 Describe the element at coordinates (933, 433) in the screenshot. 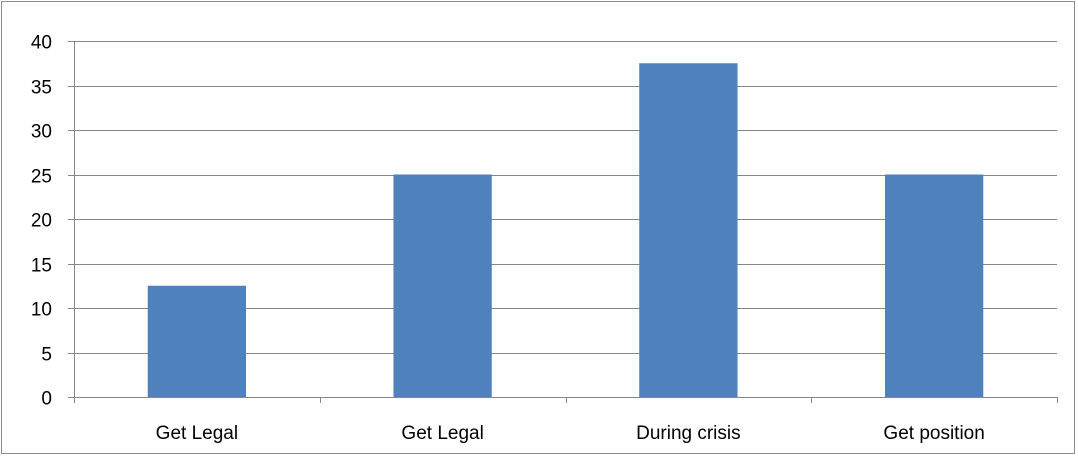

I see `x-tick-label: Get position` at that location.